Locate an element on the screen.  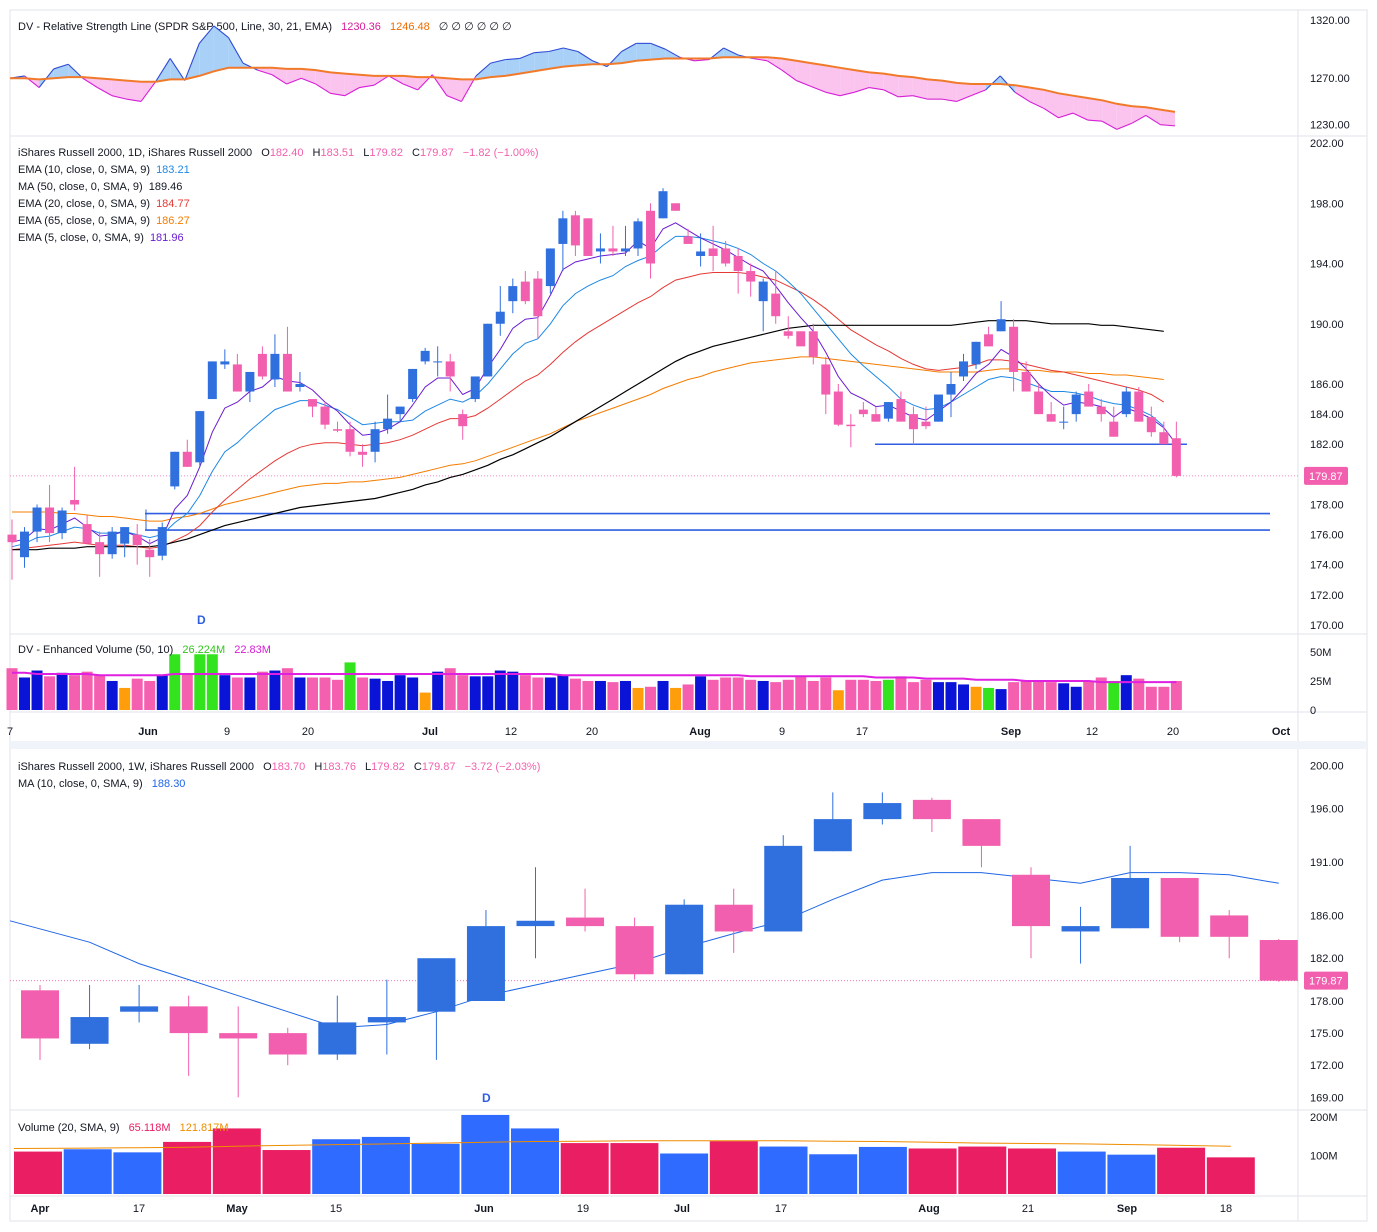
weekly-time-axis: Apr 17 May 15 Jun 19 Jul 17 Aug 21 Sep 18 is located at coordinates (632, 1209).